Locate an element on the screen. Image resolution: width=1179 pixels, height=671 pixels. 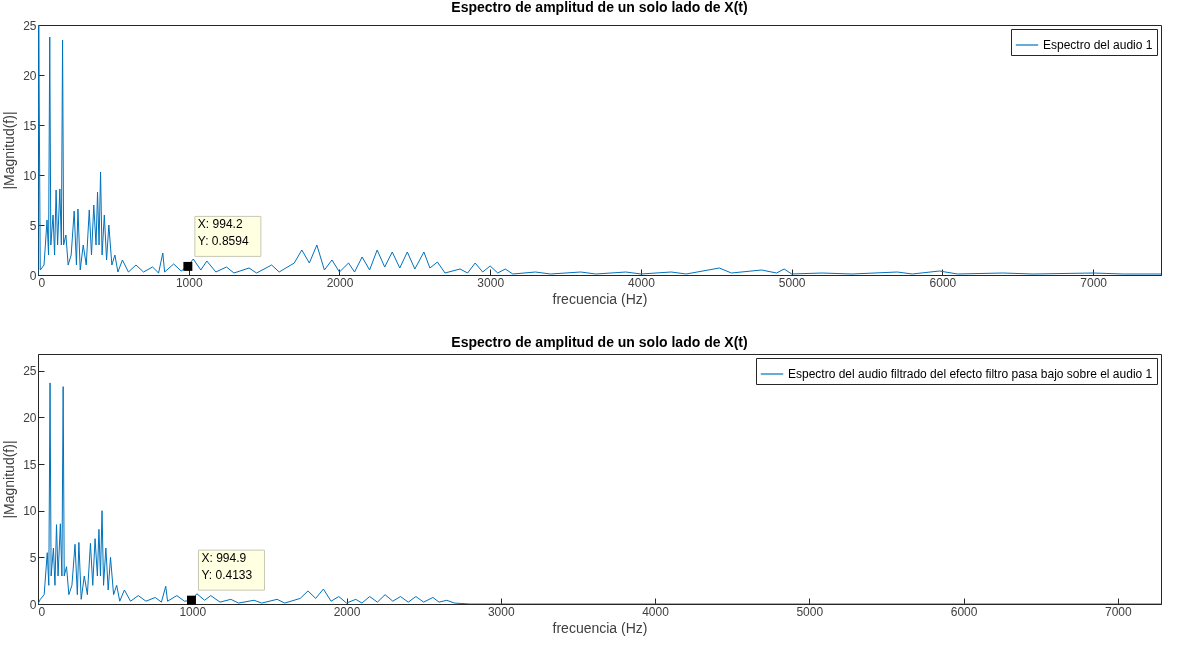
legend-label: Espectro del audio 1 is located at coordinates (1098, 45).